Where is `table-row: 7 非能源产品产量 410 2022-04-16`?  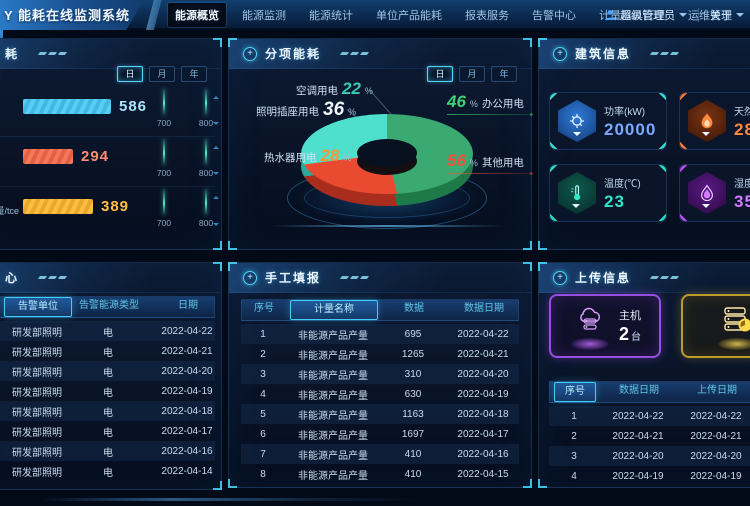
table-row: 7 非能源产品产量 410 2022-04-16 is located at coordinates (380, 454).